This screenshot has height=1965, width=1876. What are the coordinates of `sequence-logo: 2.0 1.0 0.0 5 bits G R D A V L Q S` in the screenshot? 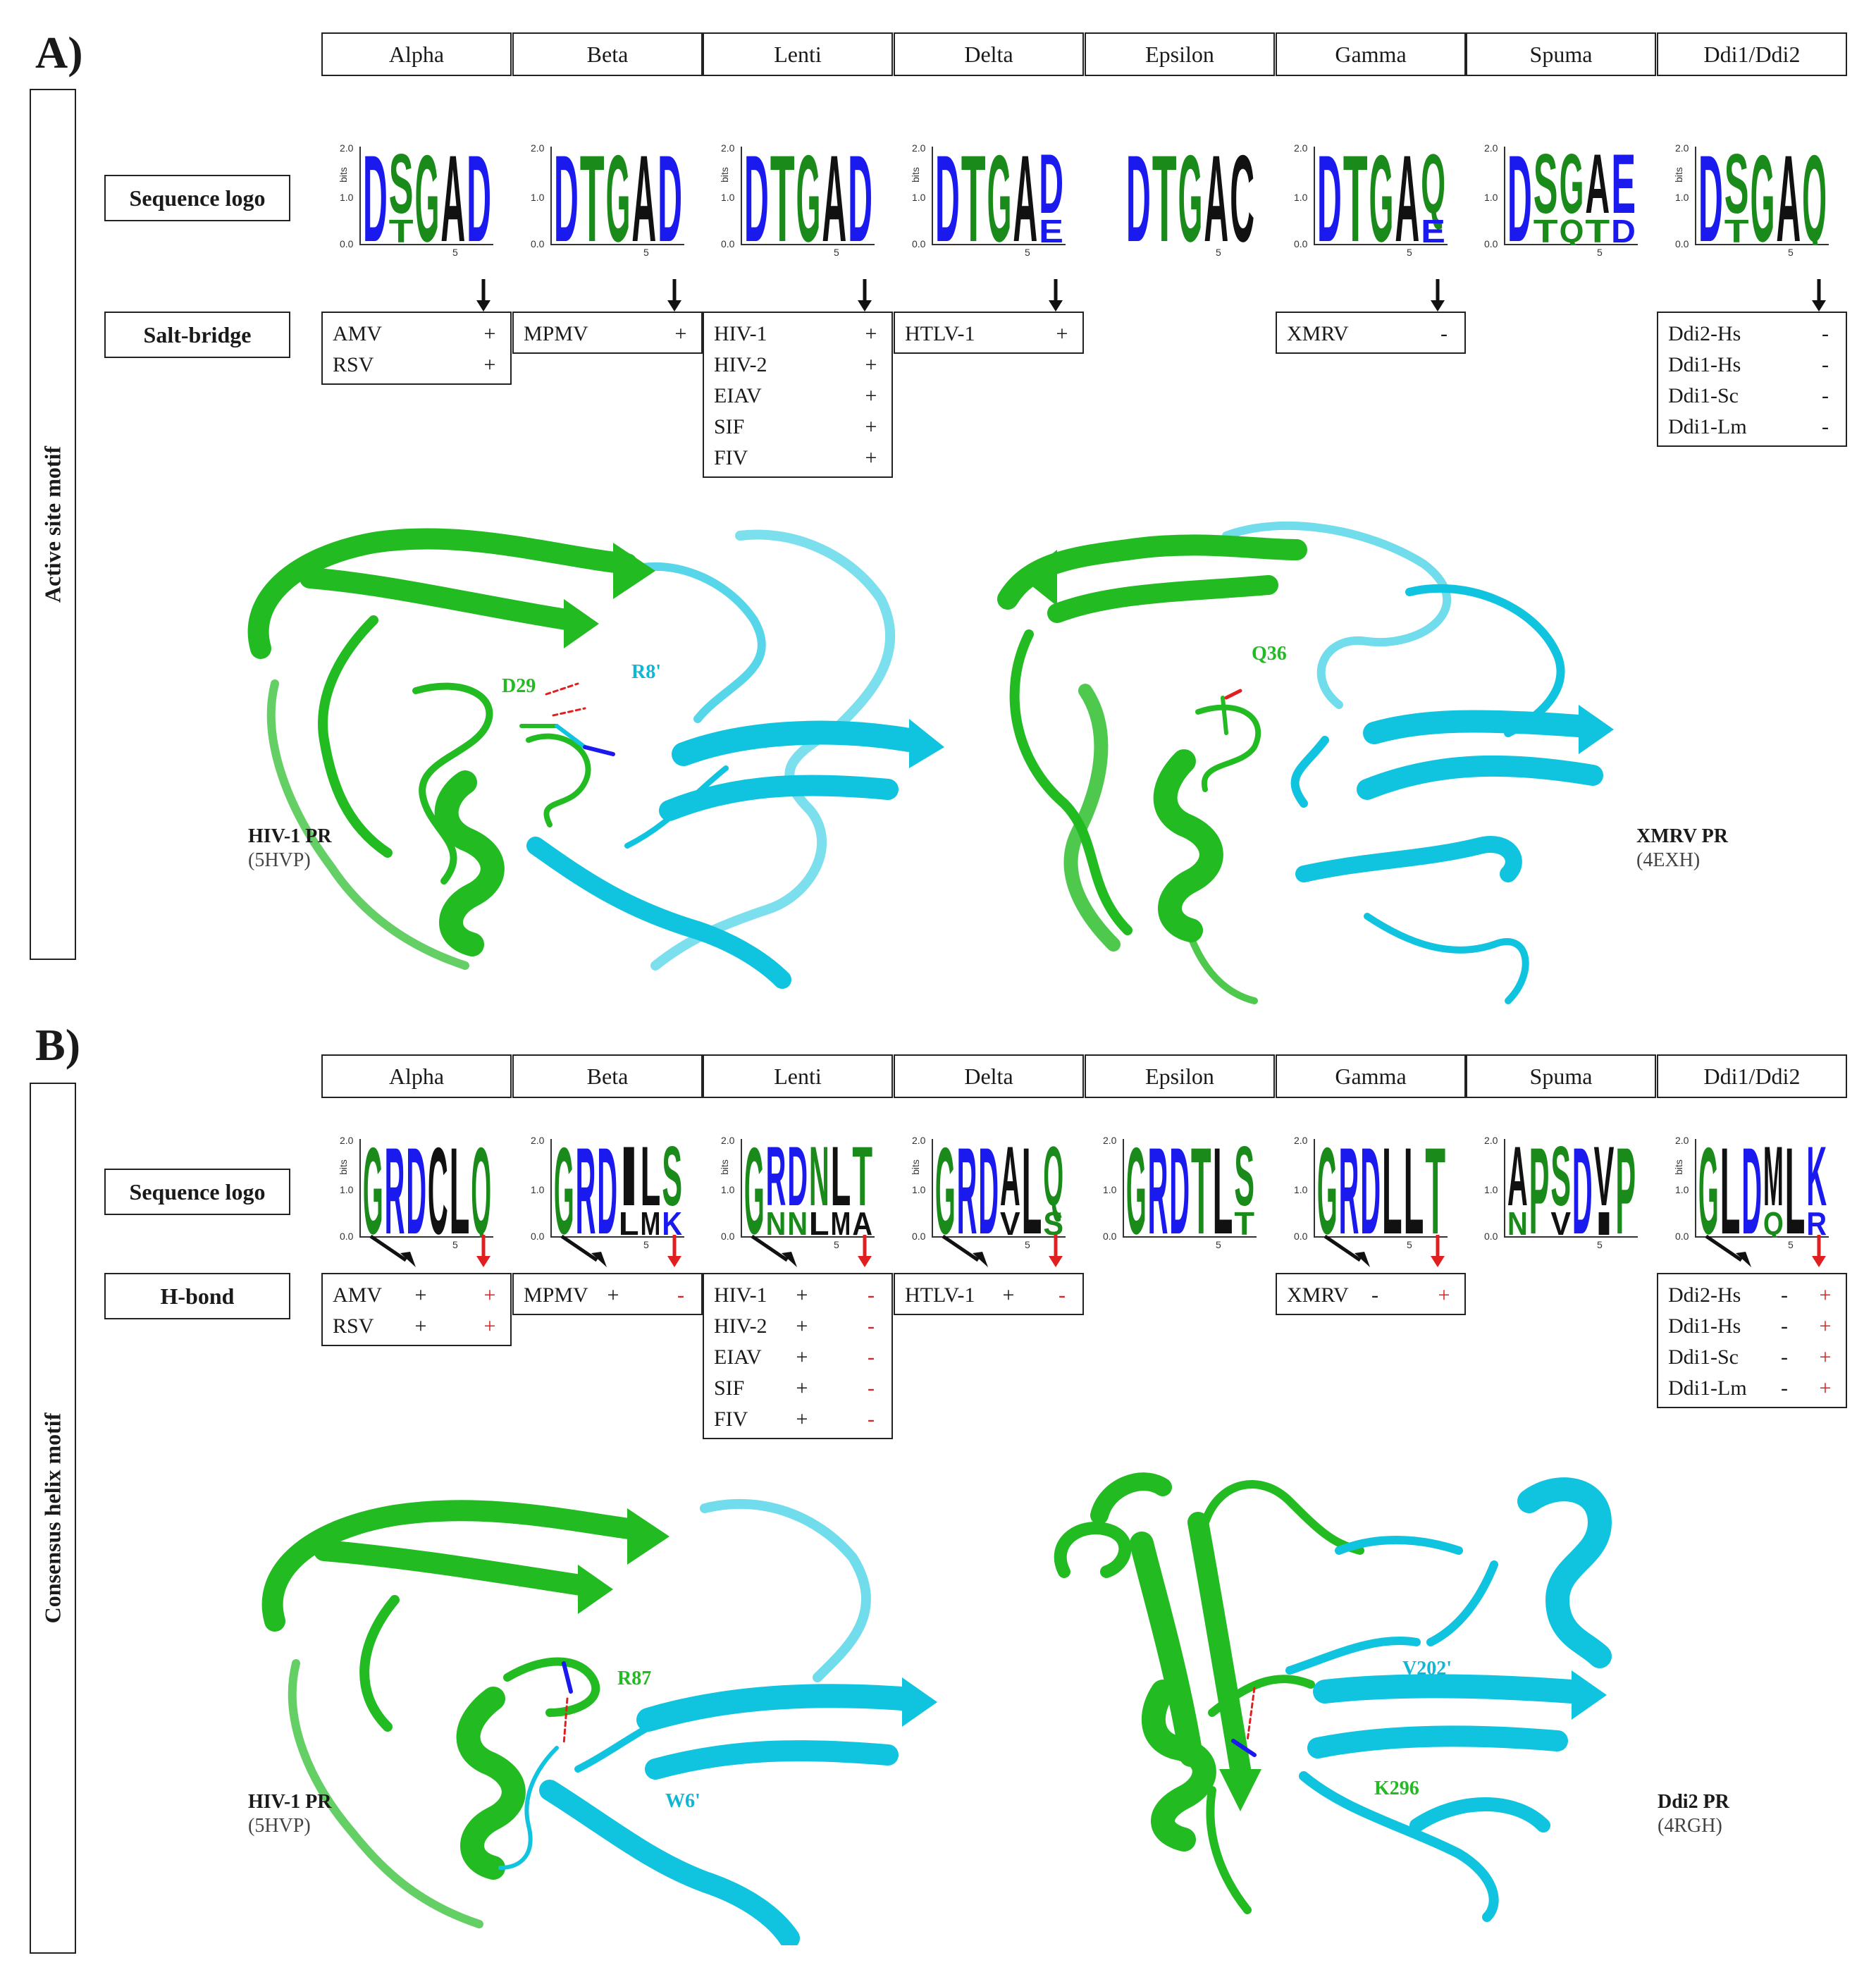 It's located at (989, 1186).